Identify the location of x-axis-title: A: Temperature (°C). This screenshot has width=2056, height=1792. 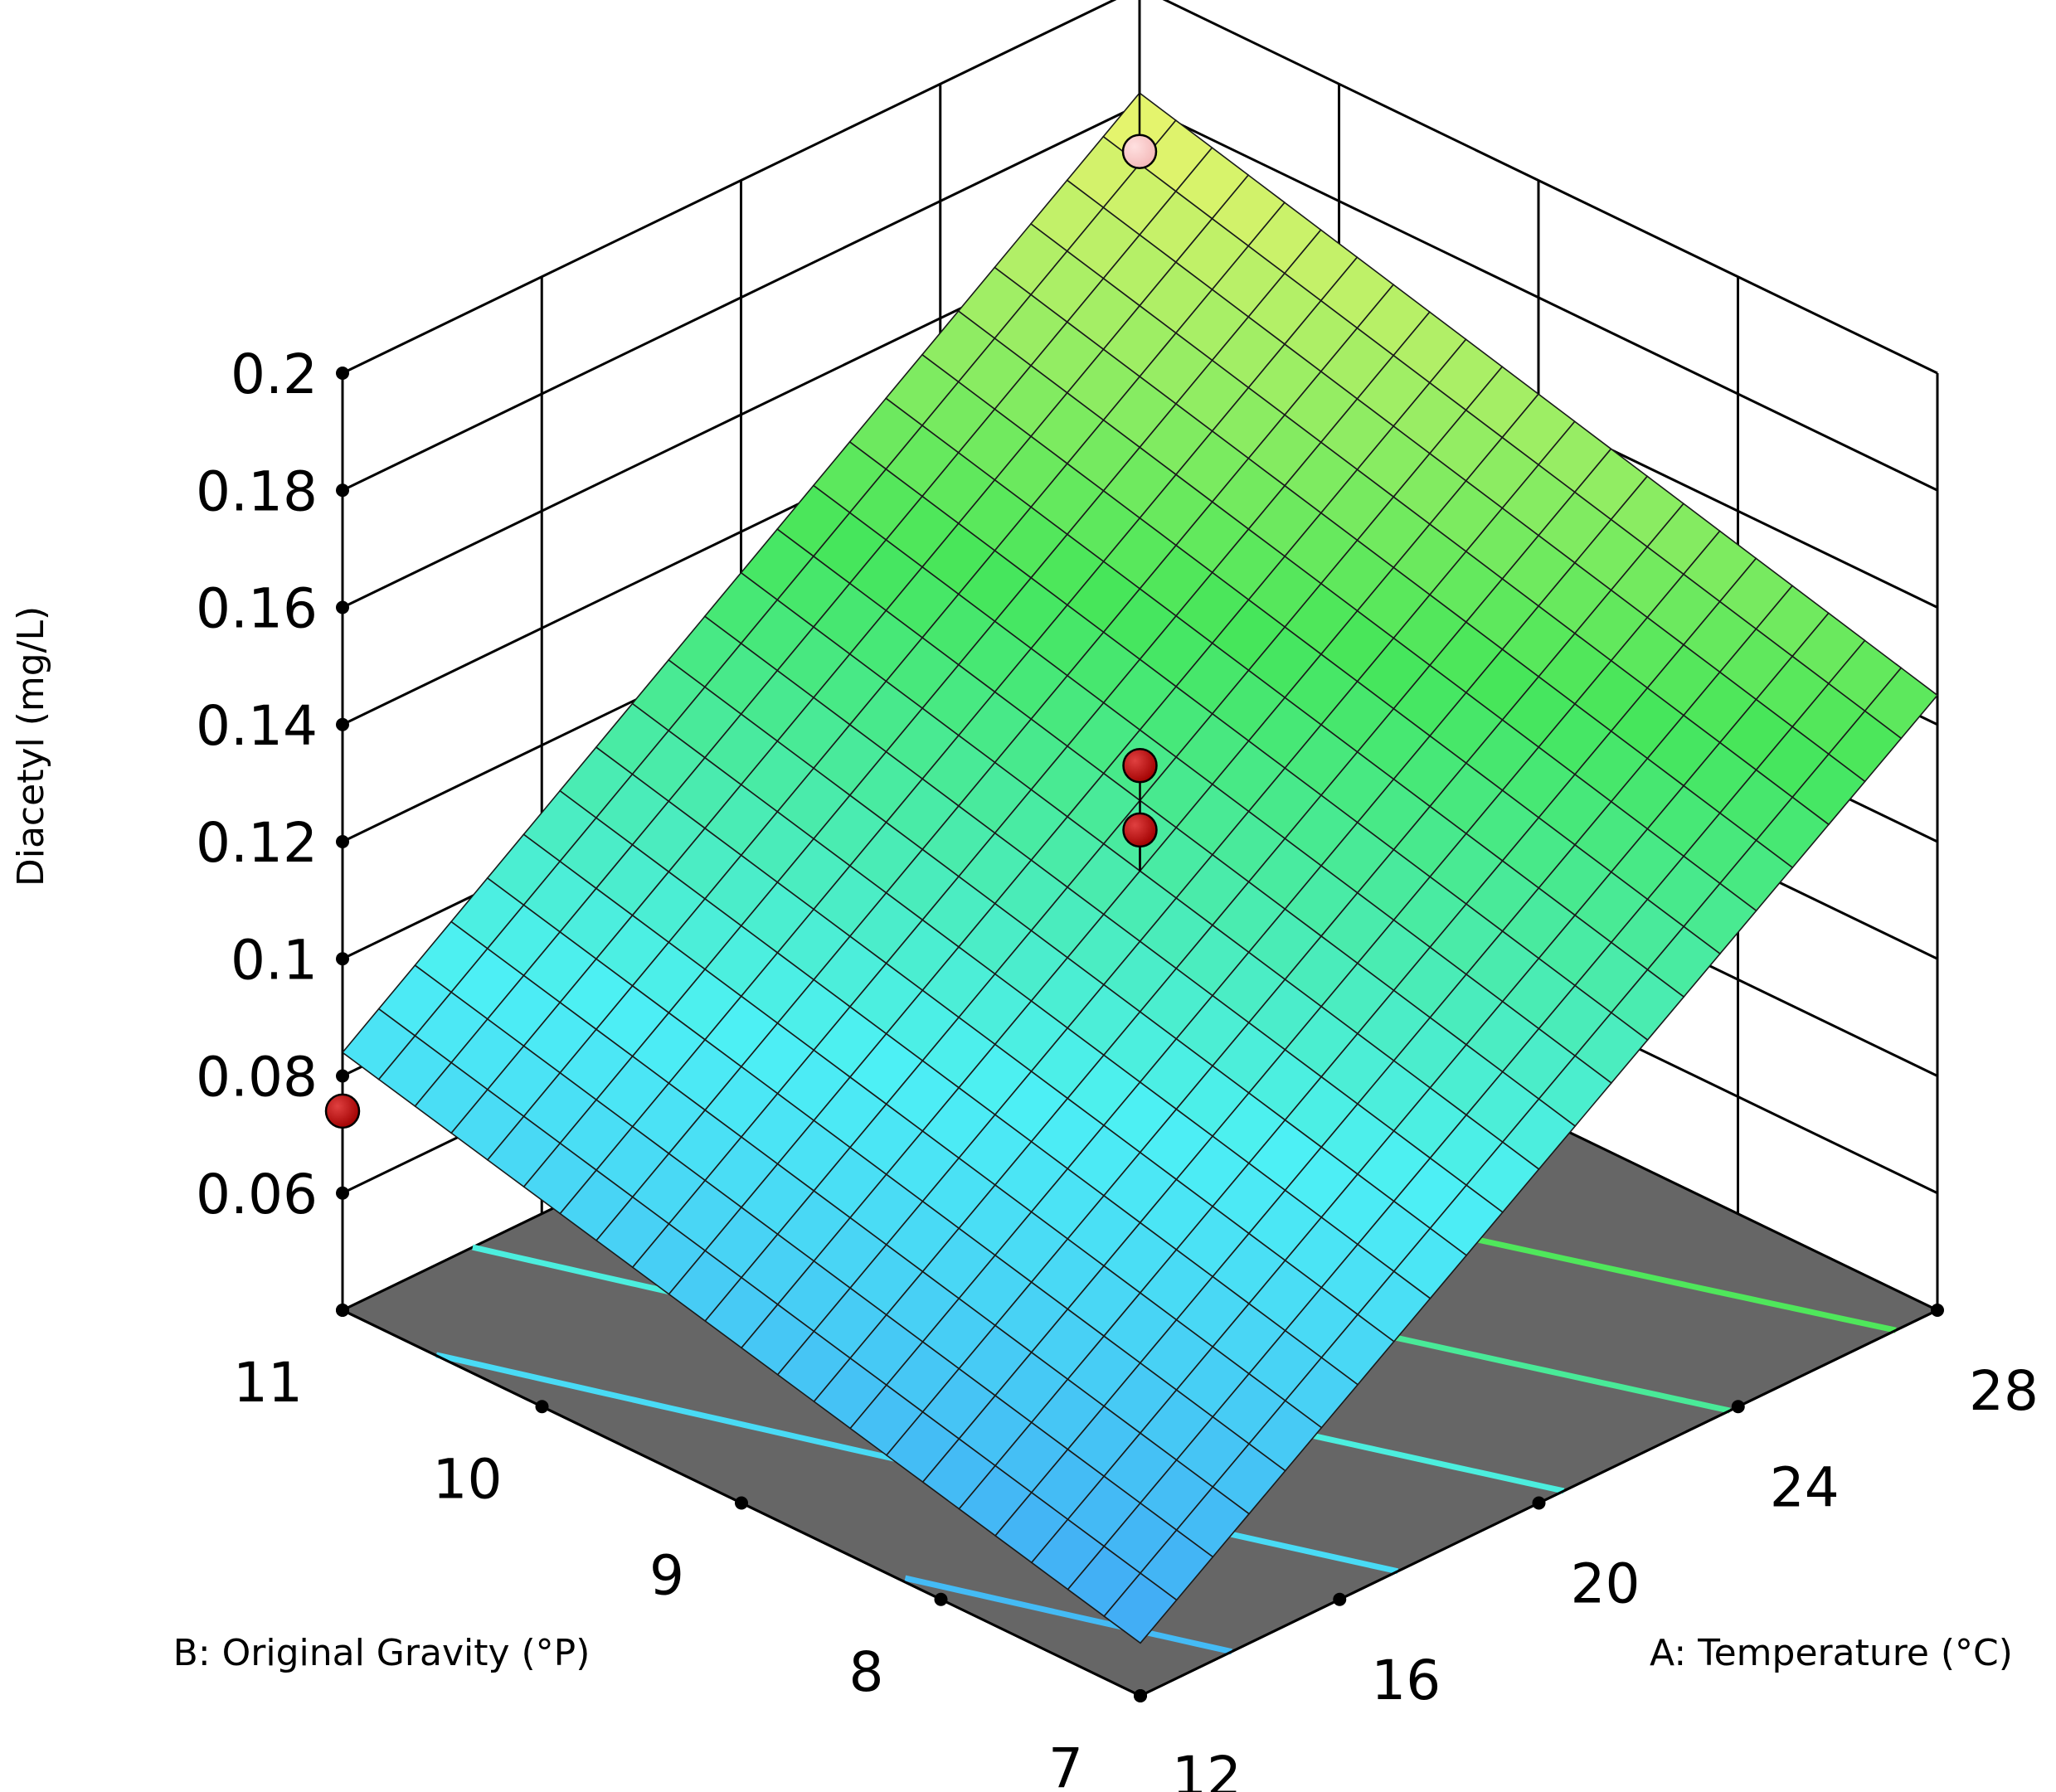
(1831, 1653).